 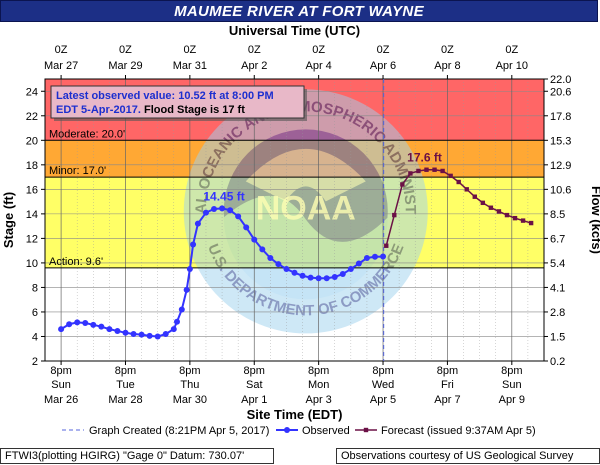 I want to click on y-right-tick-label: 2.8, so click(x=557, y=313).